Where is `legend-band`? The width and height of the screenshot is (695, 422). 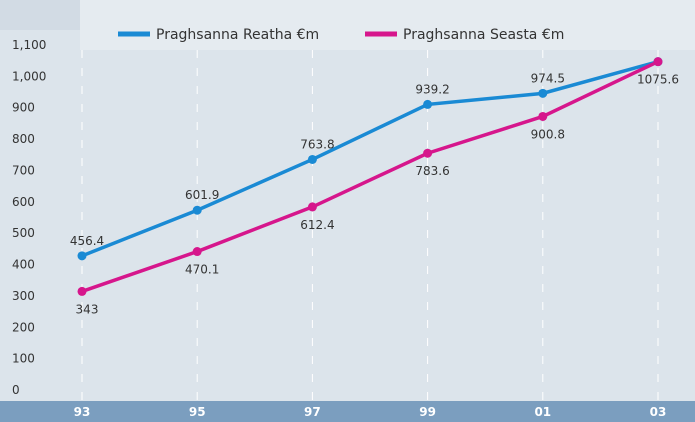
legend-band is located at coordinates (387, 25).